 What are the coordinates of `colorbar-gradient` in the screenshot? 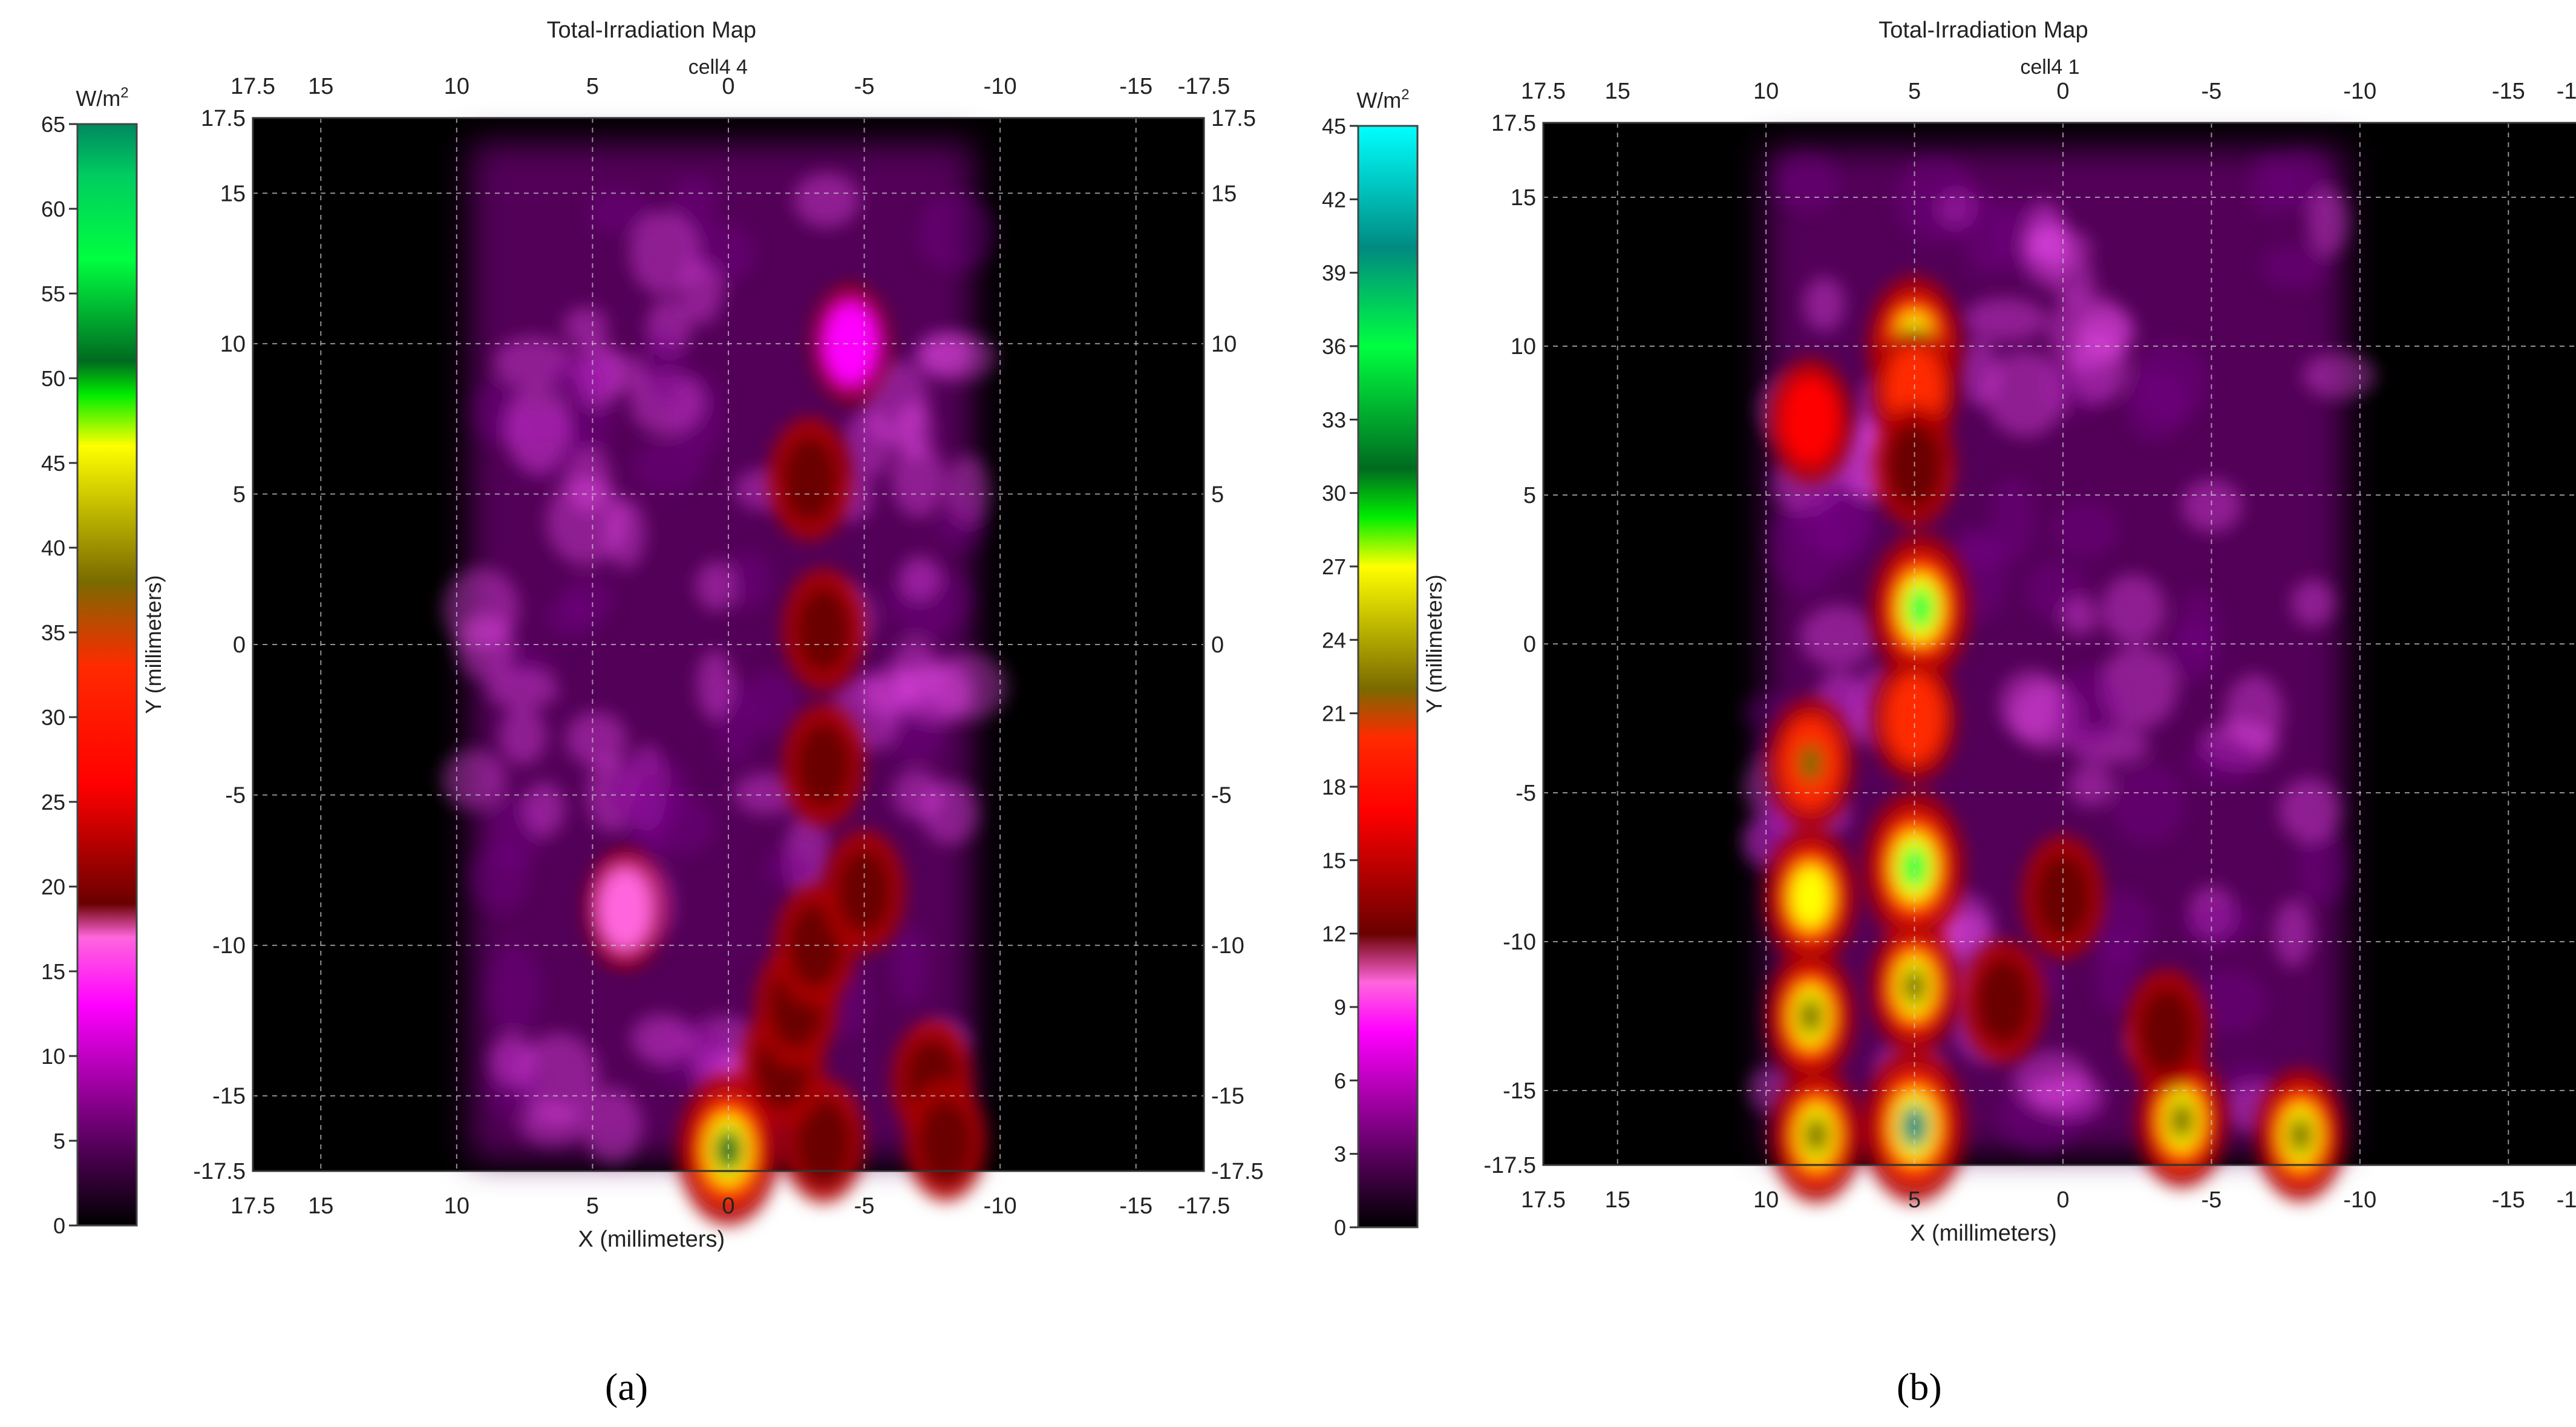 It's located at (107, 675).